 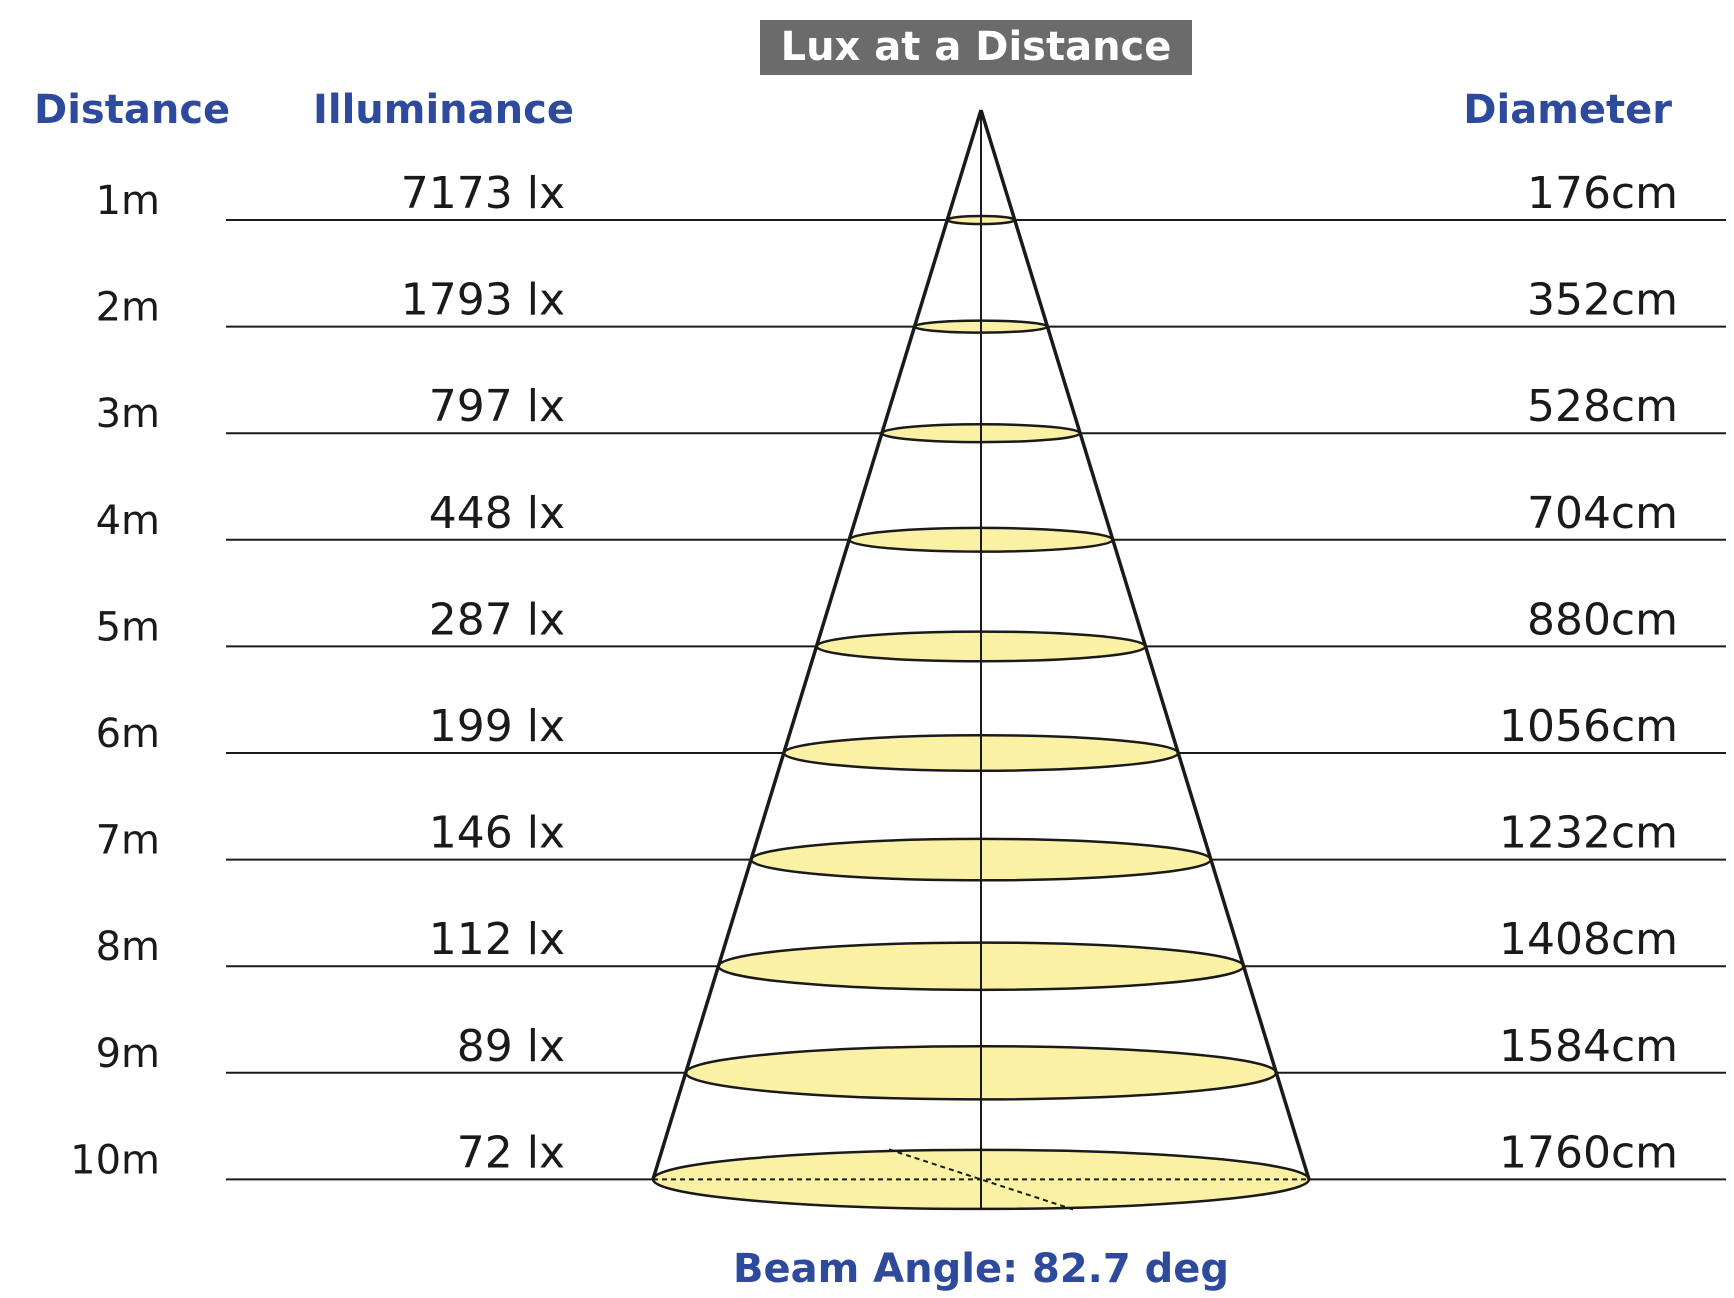 I want to click on diameter-value: 880cm, so click(x=1602, y=619).